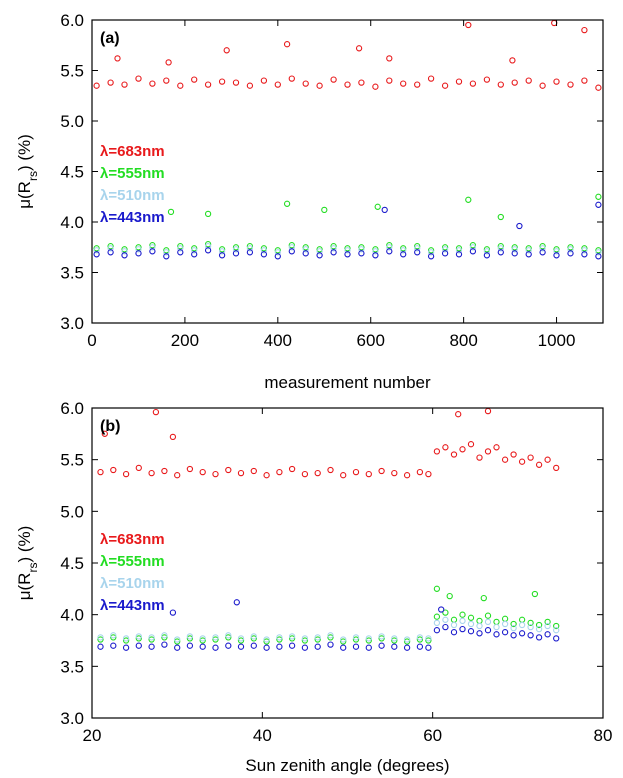  I want to click on panel-b-y-tick-label: 5.0, so click(72, 511).